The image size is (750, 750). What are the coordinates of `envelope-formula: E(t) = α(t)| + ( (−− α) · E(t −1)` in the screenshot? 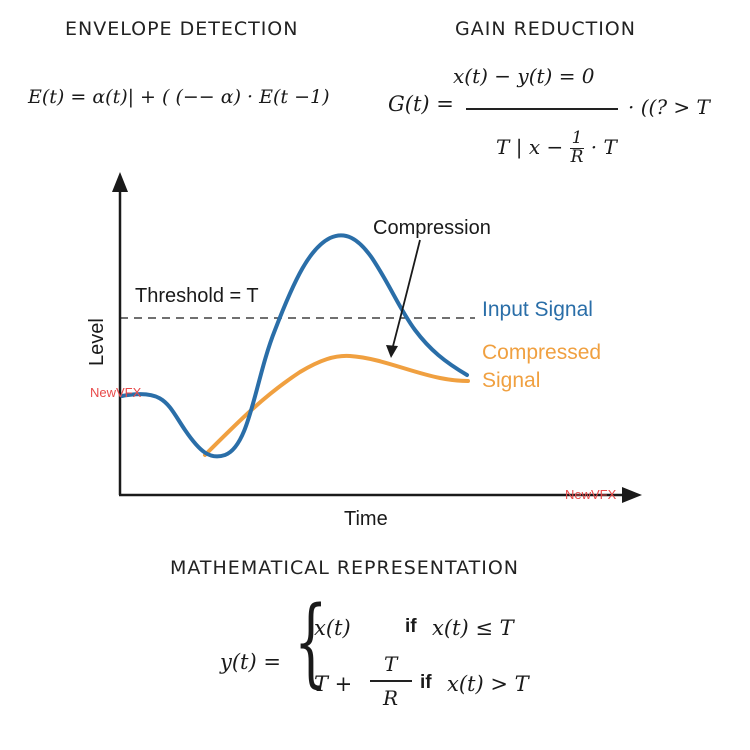 It's located at (179, 97).